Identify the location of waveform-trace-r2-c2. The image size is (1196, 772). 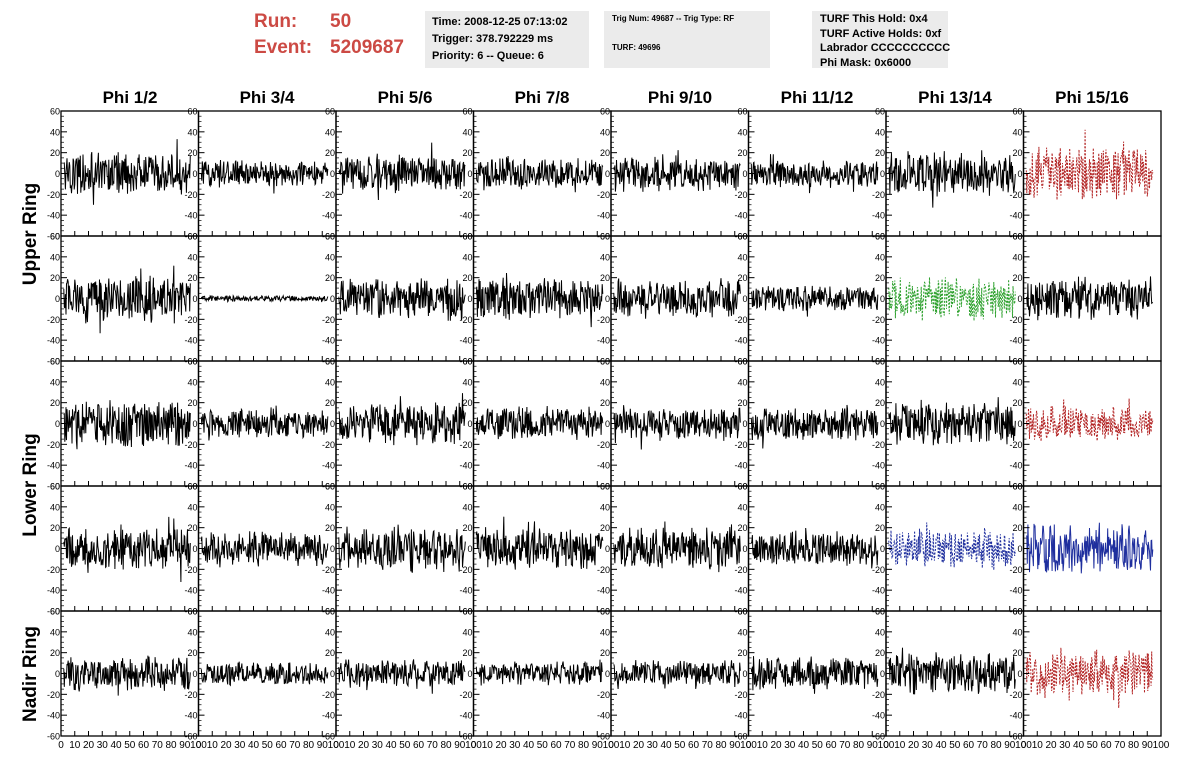
(264, 298).